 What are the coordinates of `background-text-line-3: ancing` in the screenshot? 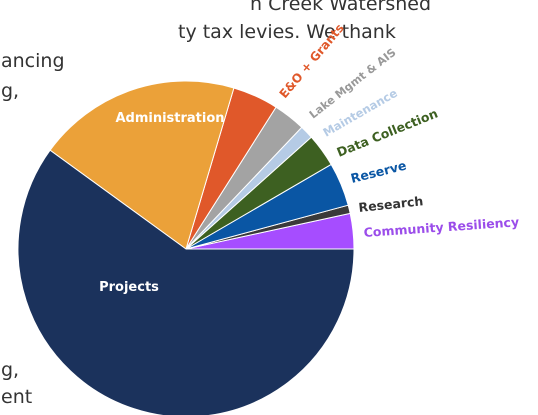 It's located at (33, 61).